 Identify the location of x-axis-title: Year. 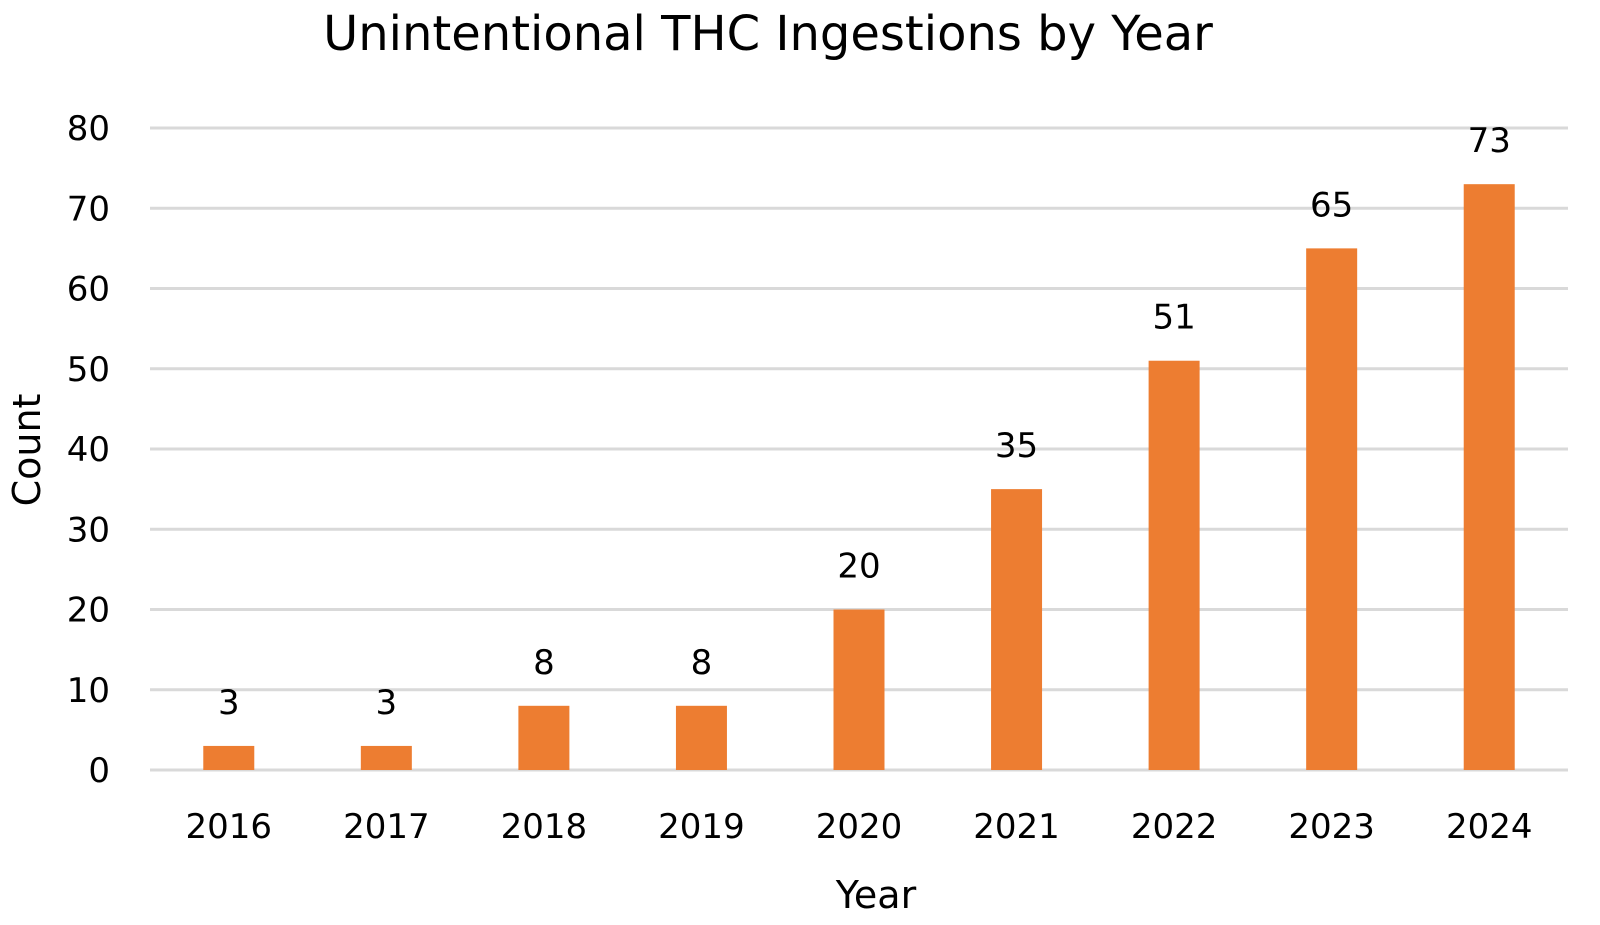
(876, 895).